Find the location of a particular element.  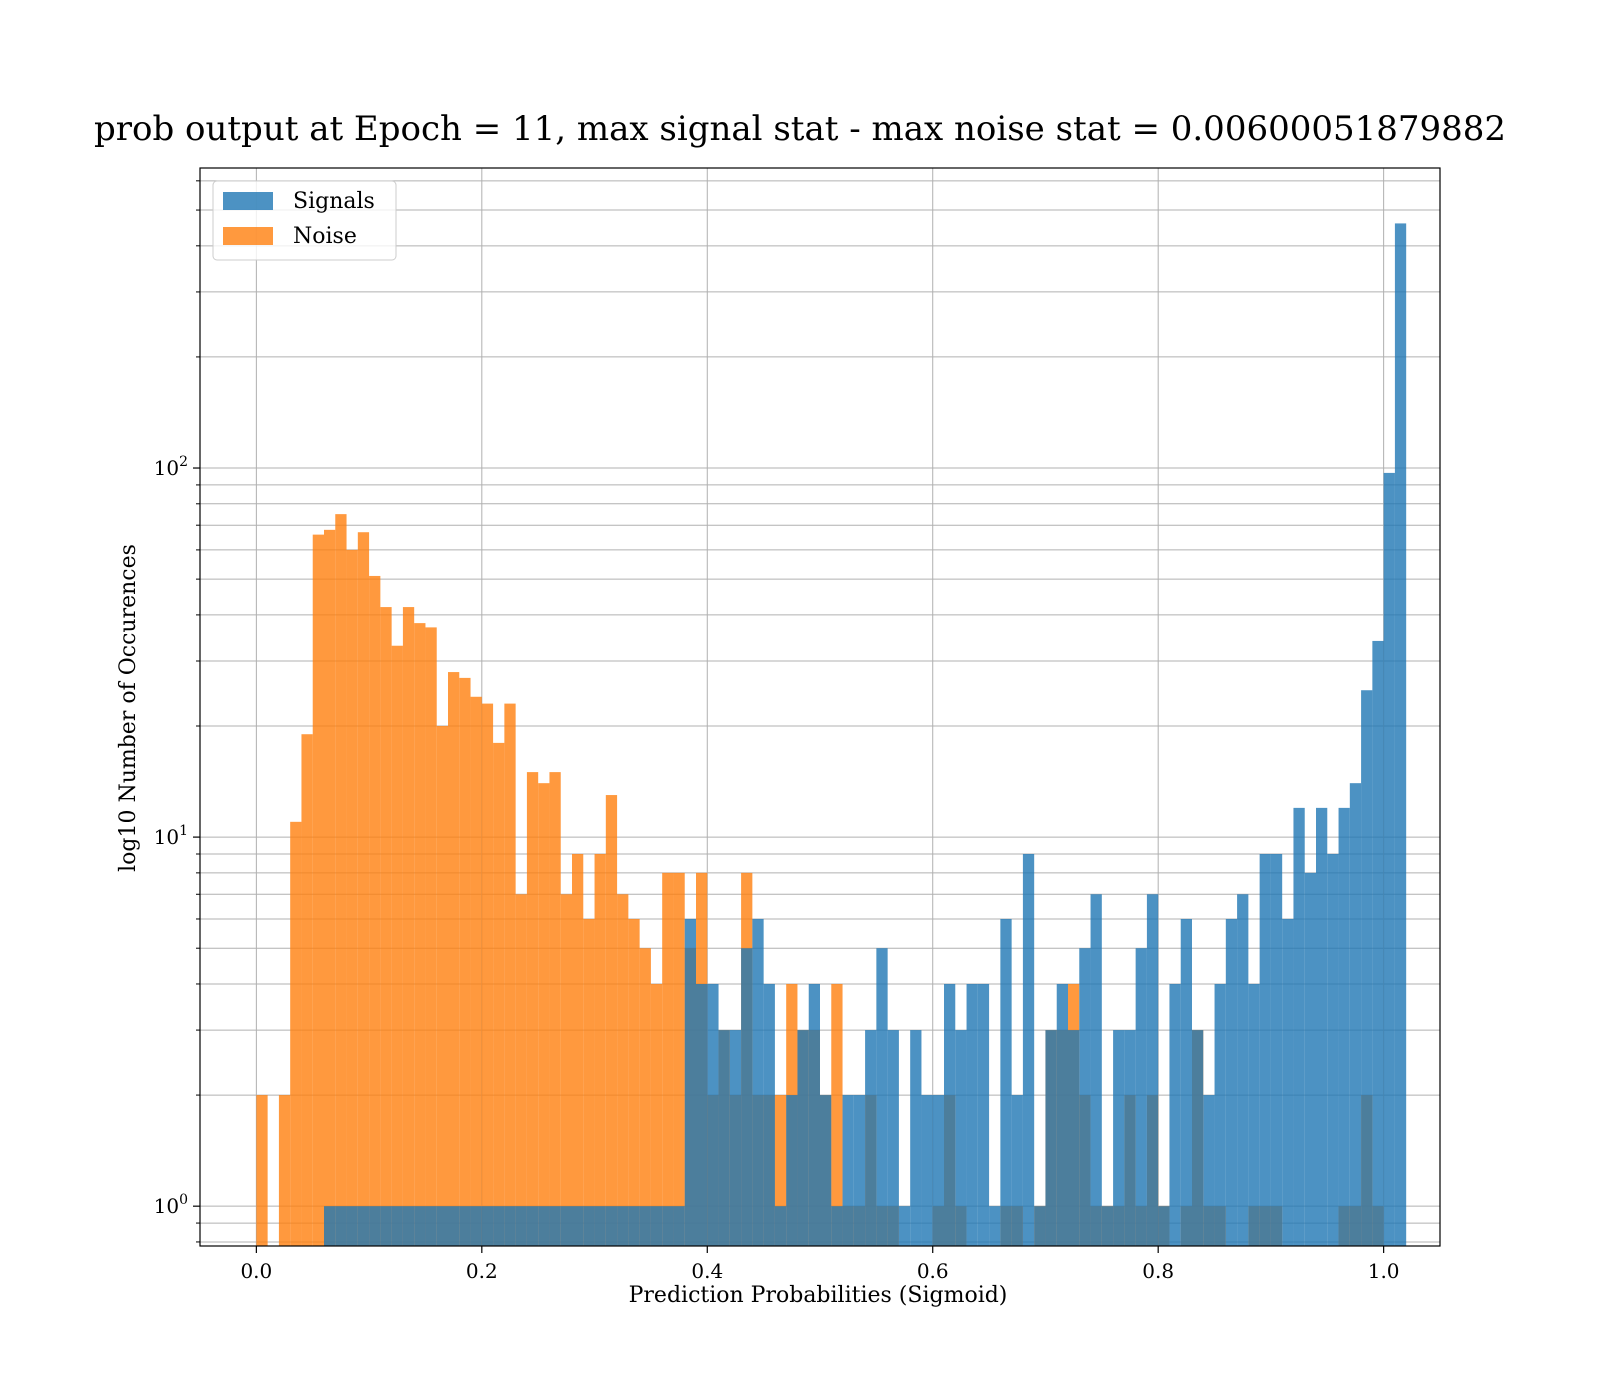

legend-label-noise: Noise is located at coordinates (325, 236).